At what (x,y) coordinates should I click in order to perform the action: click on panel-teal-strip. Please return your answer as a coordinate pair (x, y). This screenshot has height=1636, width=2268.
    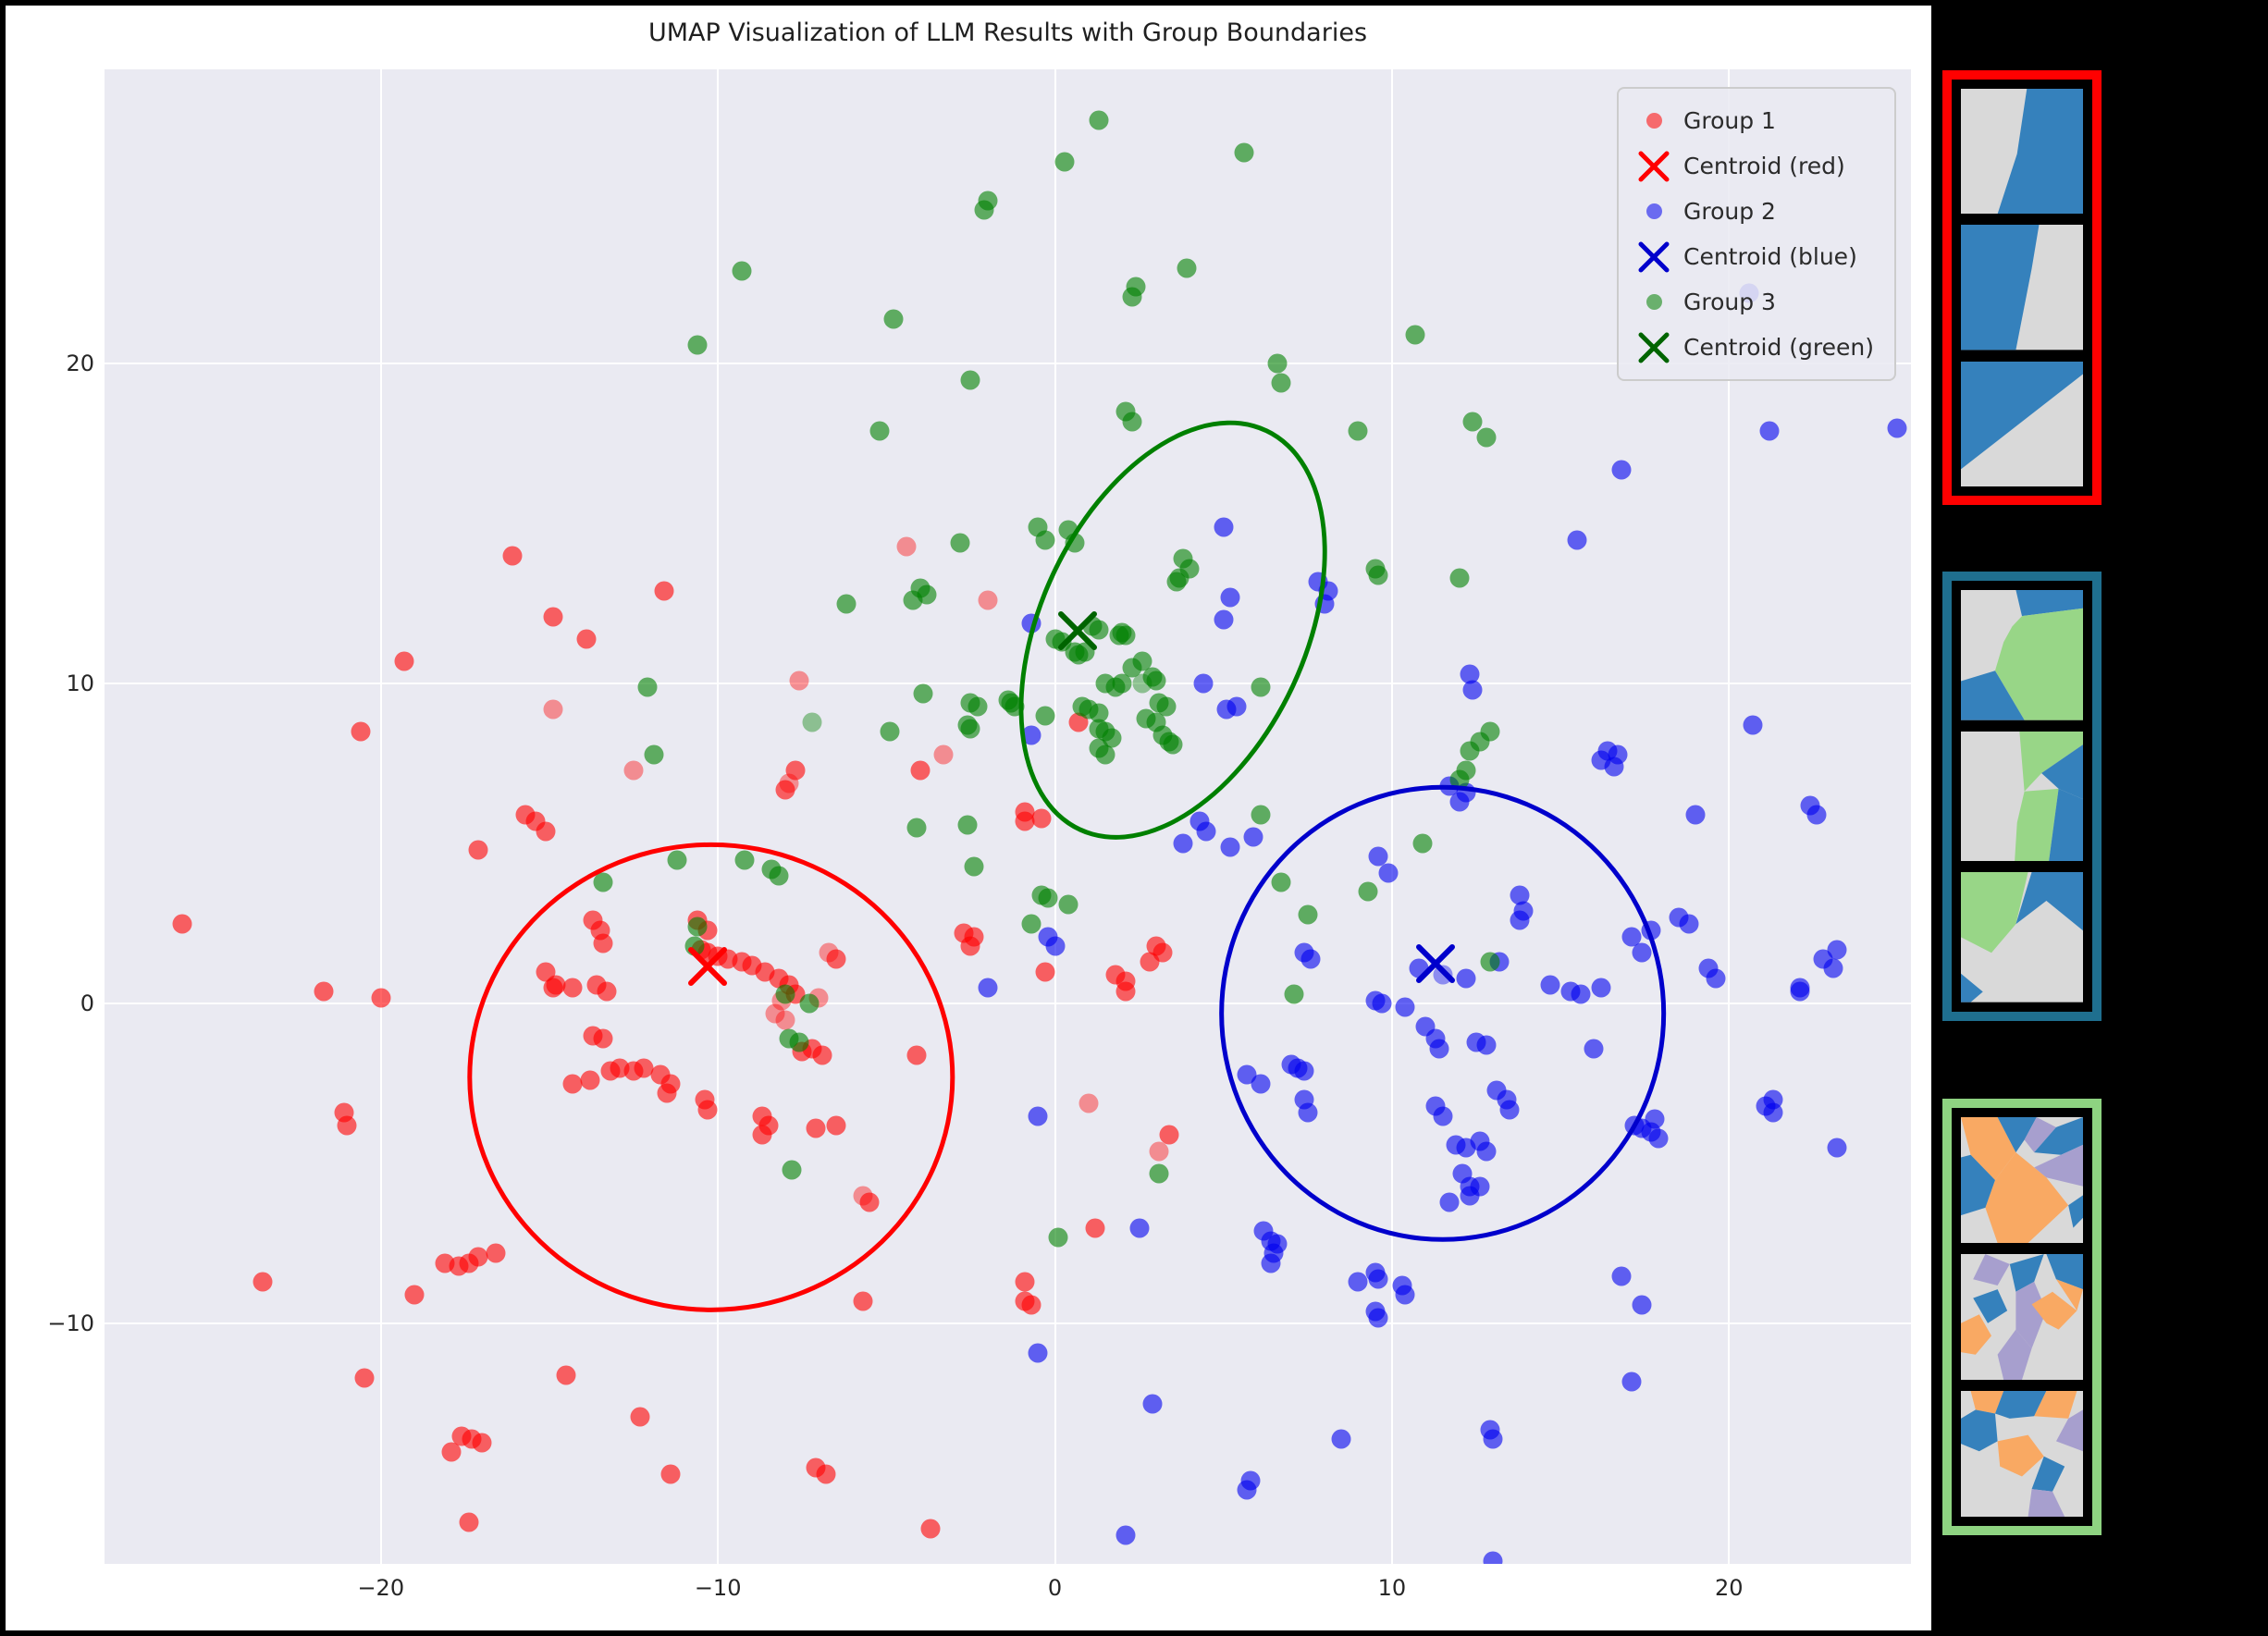
    Looking at the image, I should click on (2022, 797).